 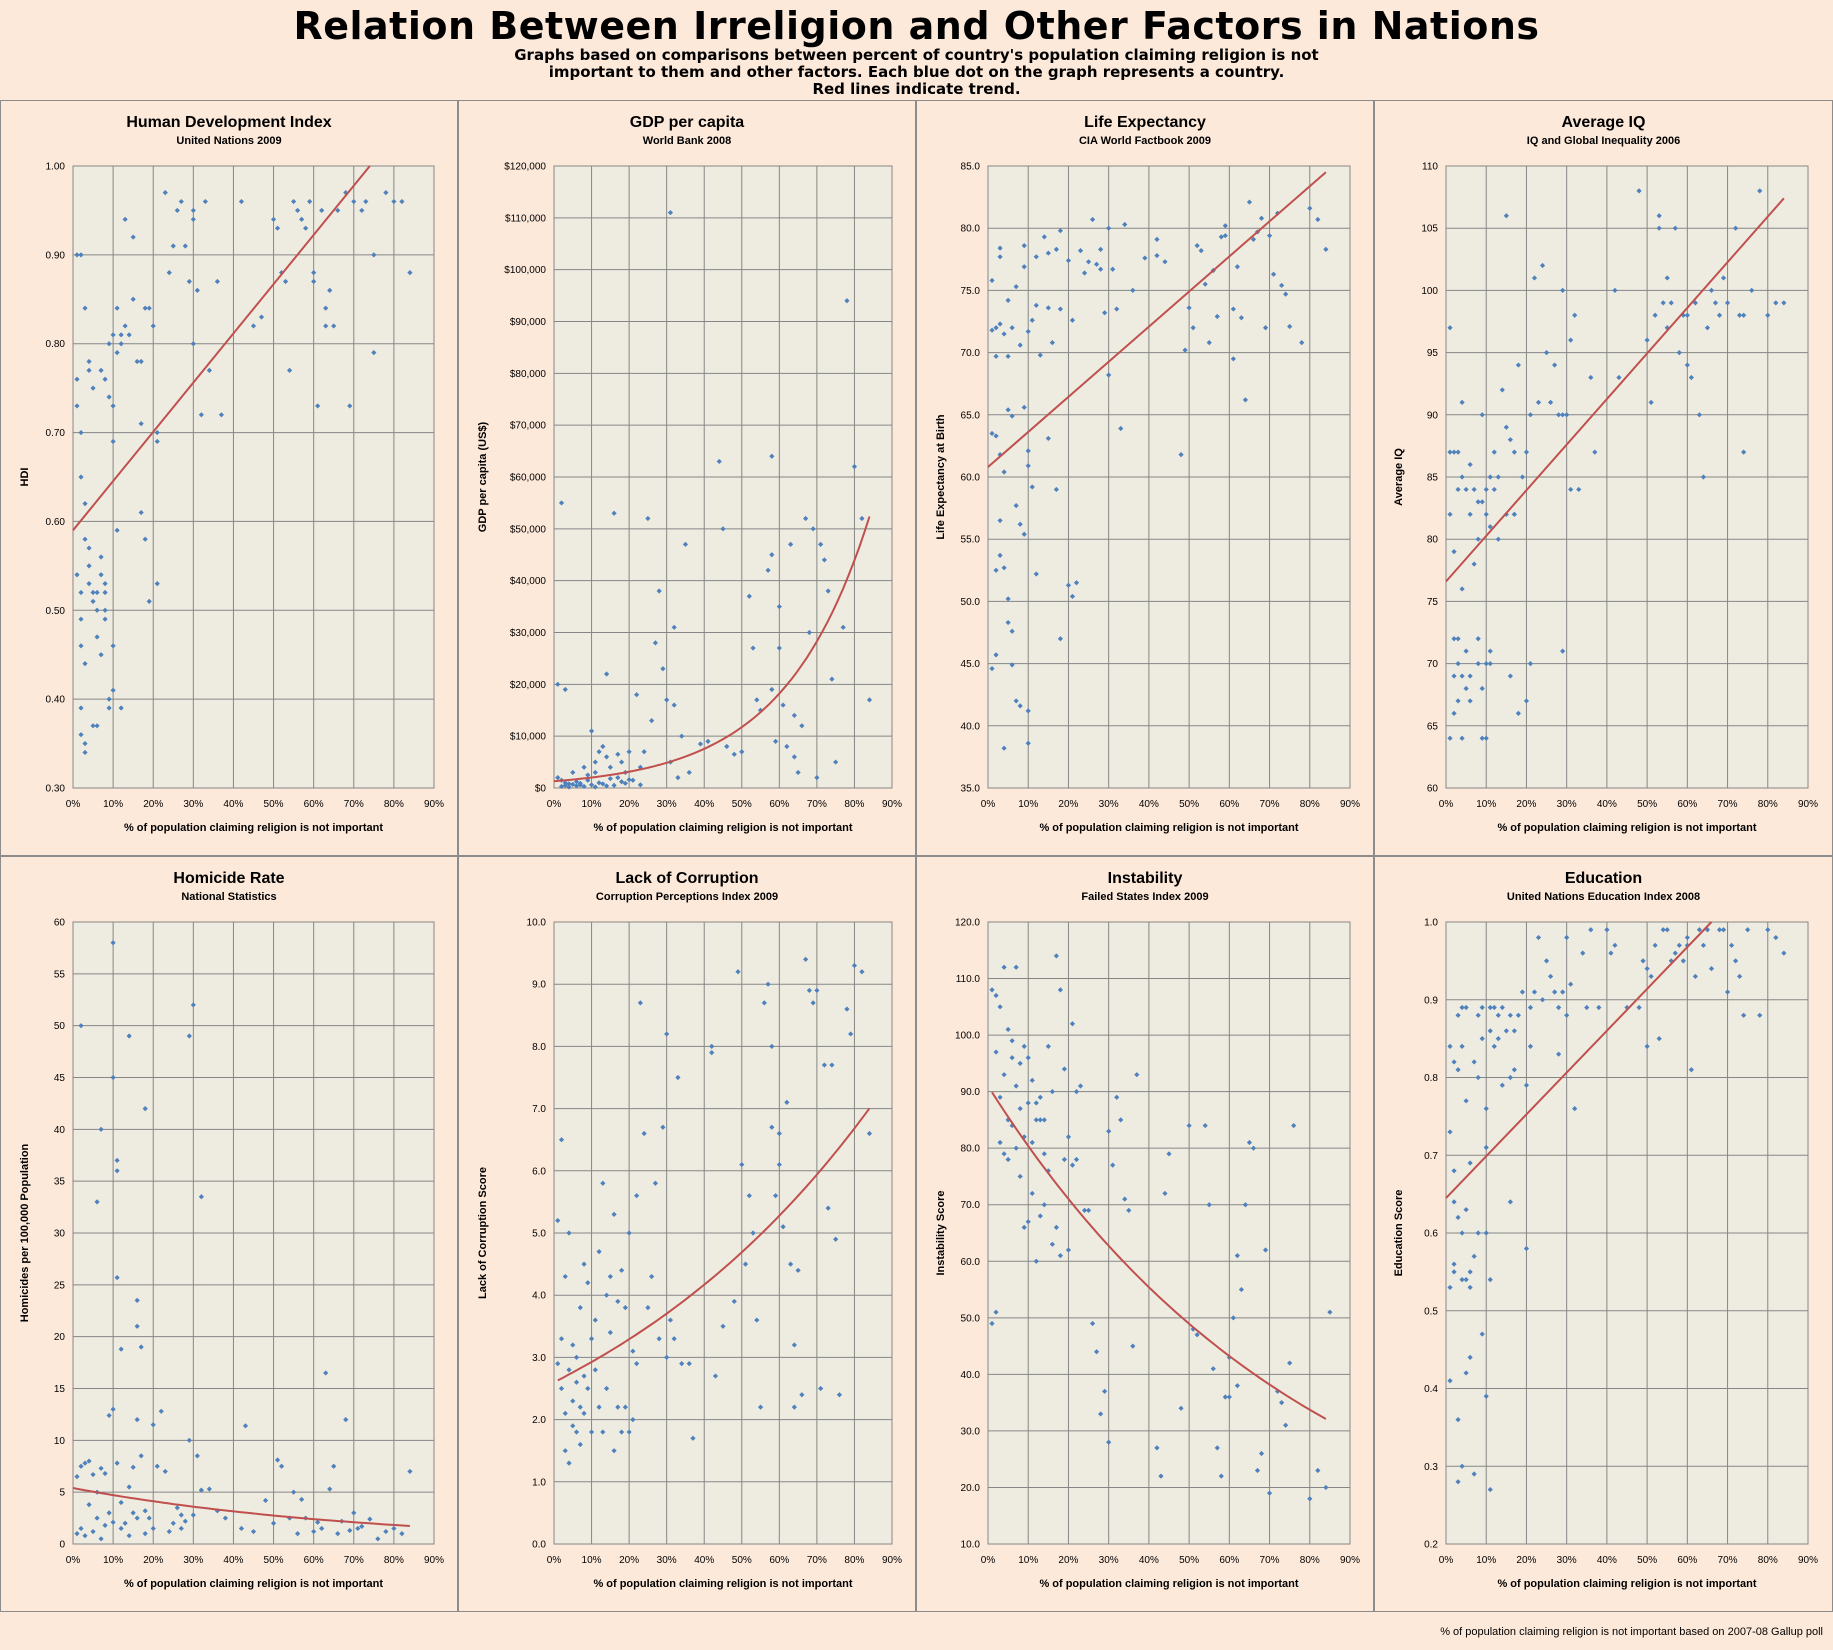 What do you see at coordinates (971, 1488) in the screenshot?
I see `y-tick-label: 20.0` at bounding box center [971, 1488].